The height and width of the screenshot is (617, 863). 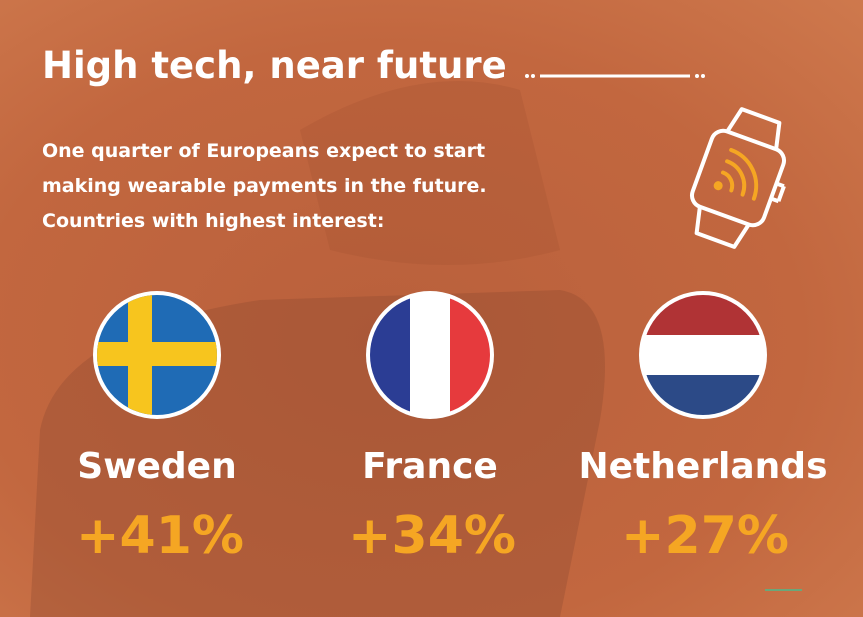 I want to click on watch-icon, so click(x=738, y=178).